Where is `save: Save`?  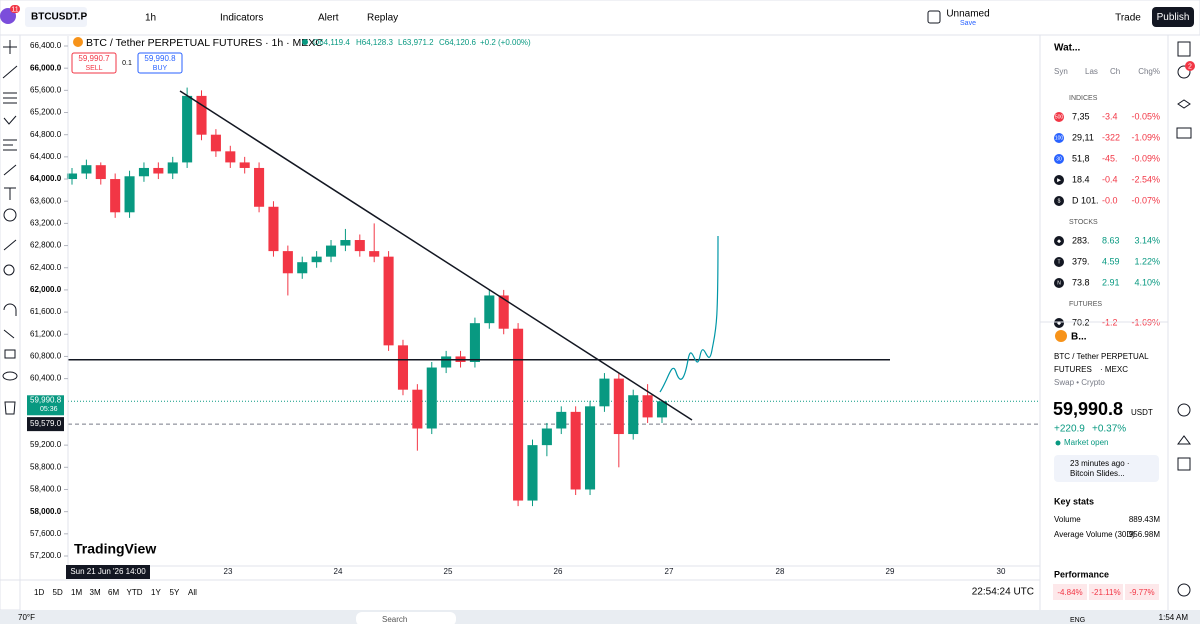 save: Save is located at coordinates (968, 23).